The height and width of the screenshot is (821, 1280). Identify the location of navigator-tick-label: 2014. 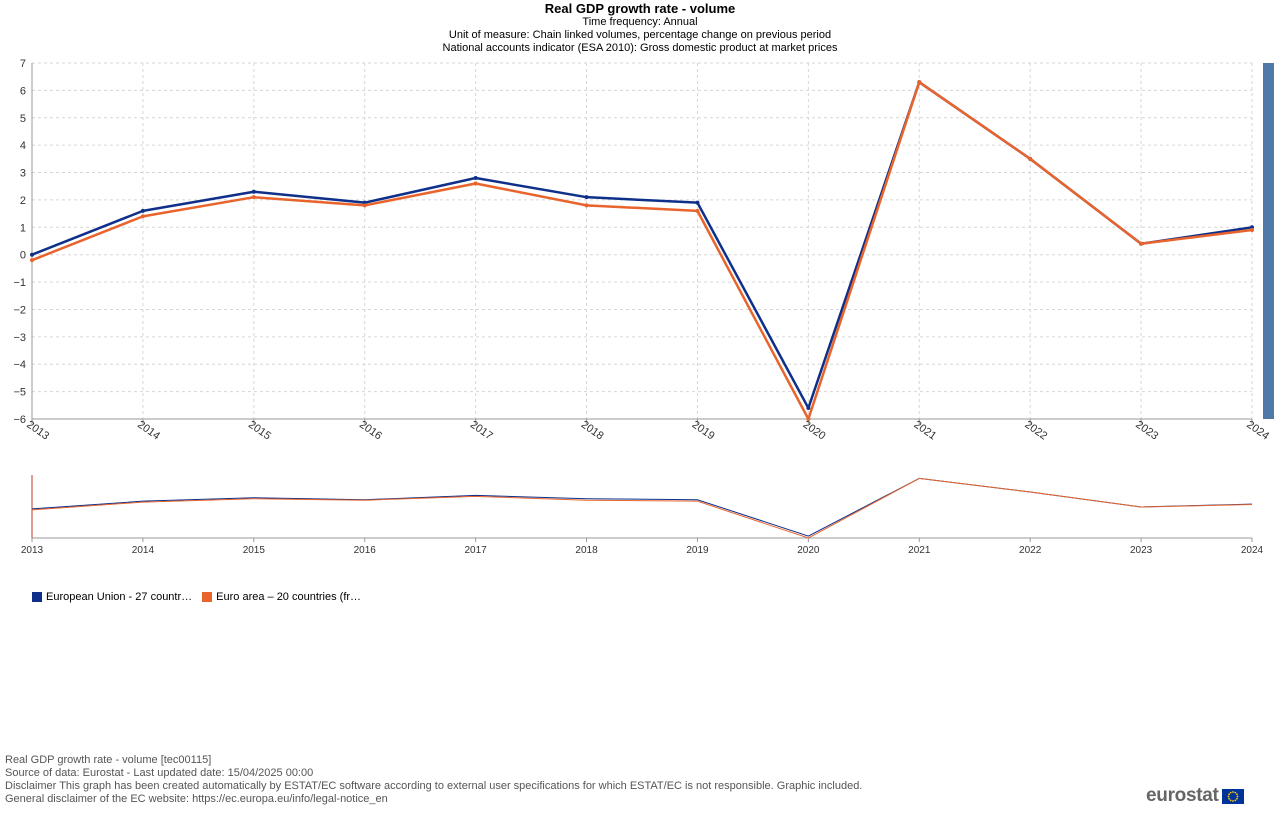
(143, 550).